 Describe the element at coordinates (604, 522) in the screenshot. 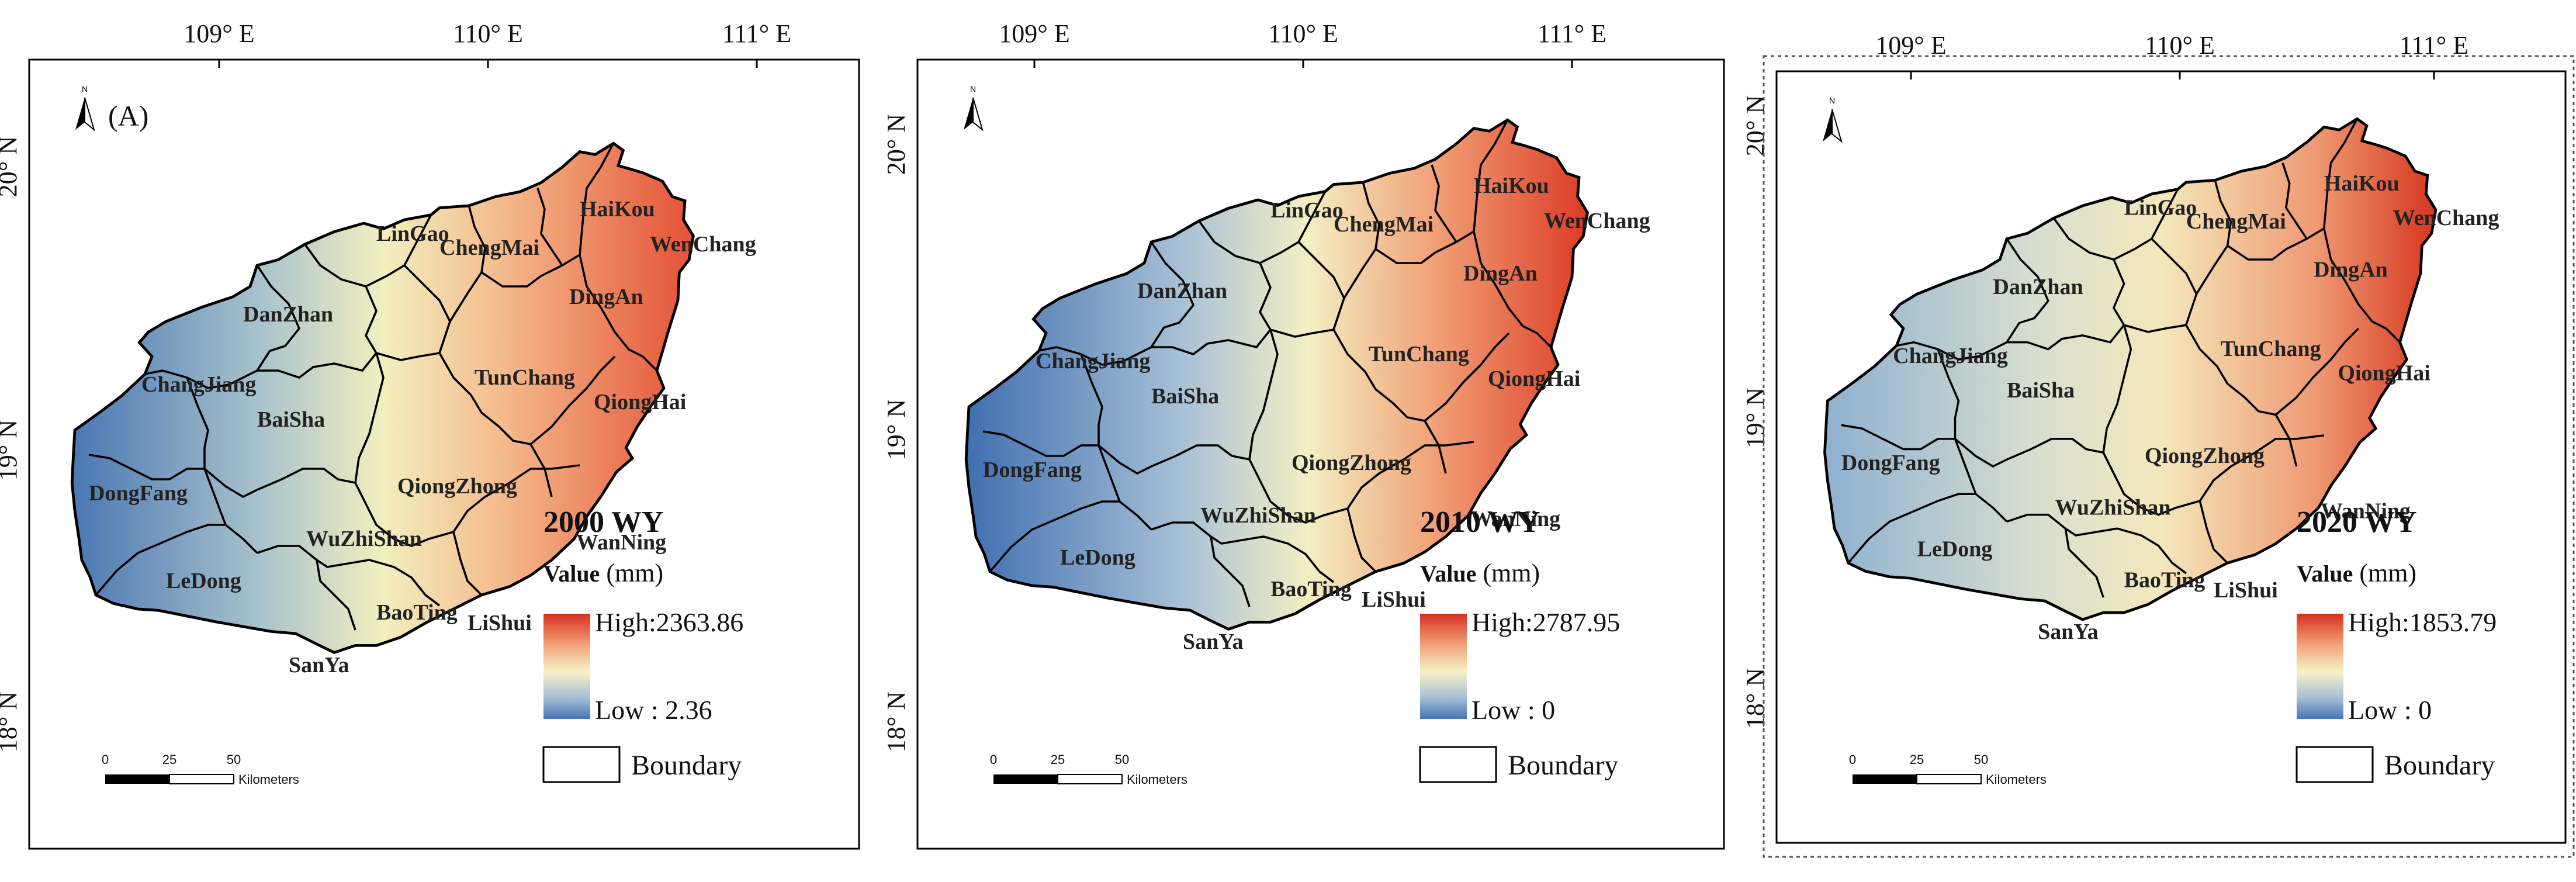

I see `year-title: 2000 WY` at that location.